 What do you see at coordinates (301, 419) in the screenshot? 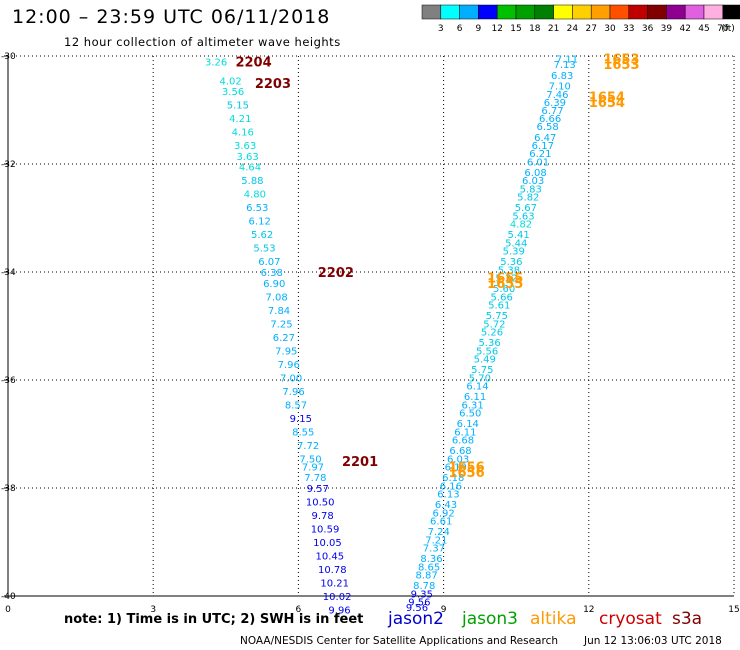
I see `swh-data-label: 9.15` at bounding box center [301, 419].